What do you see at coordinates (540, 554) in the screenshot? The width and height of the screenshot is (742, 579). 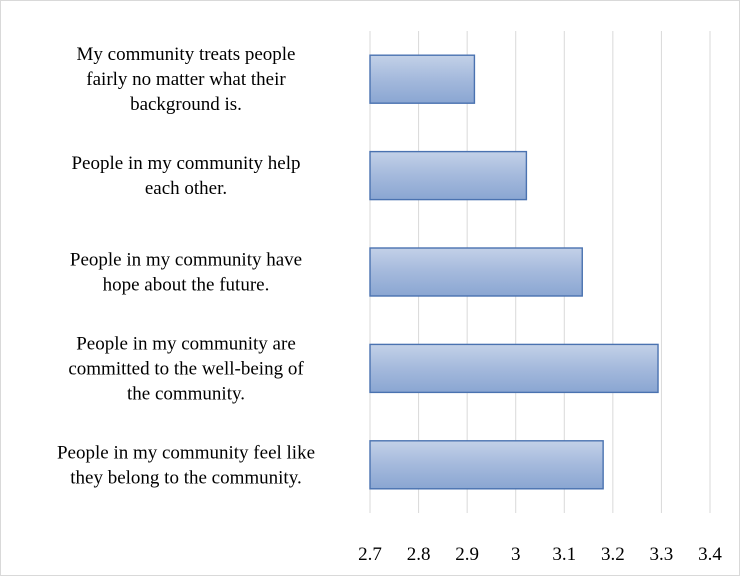 I see `x-axis-tick-labels: 2.7 2.8 2.9 3 3.1 3.2 3.3 3.4` at bounding box center [540, 554].